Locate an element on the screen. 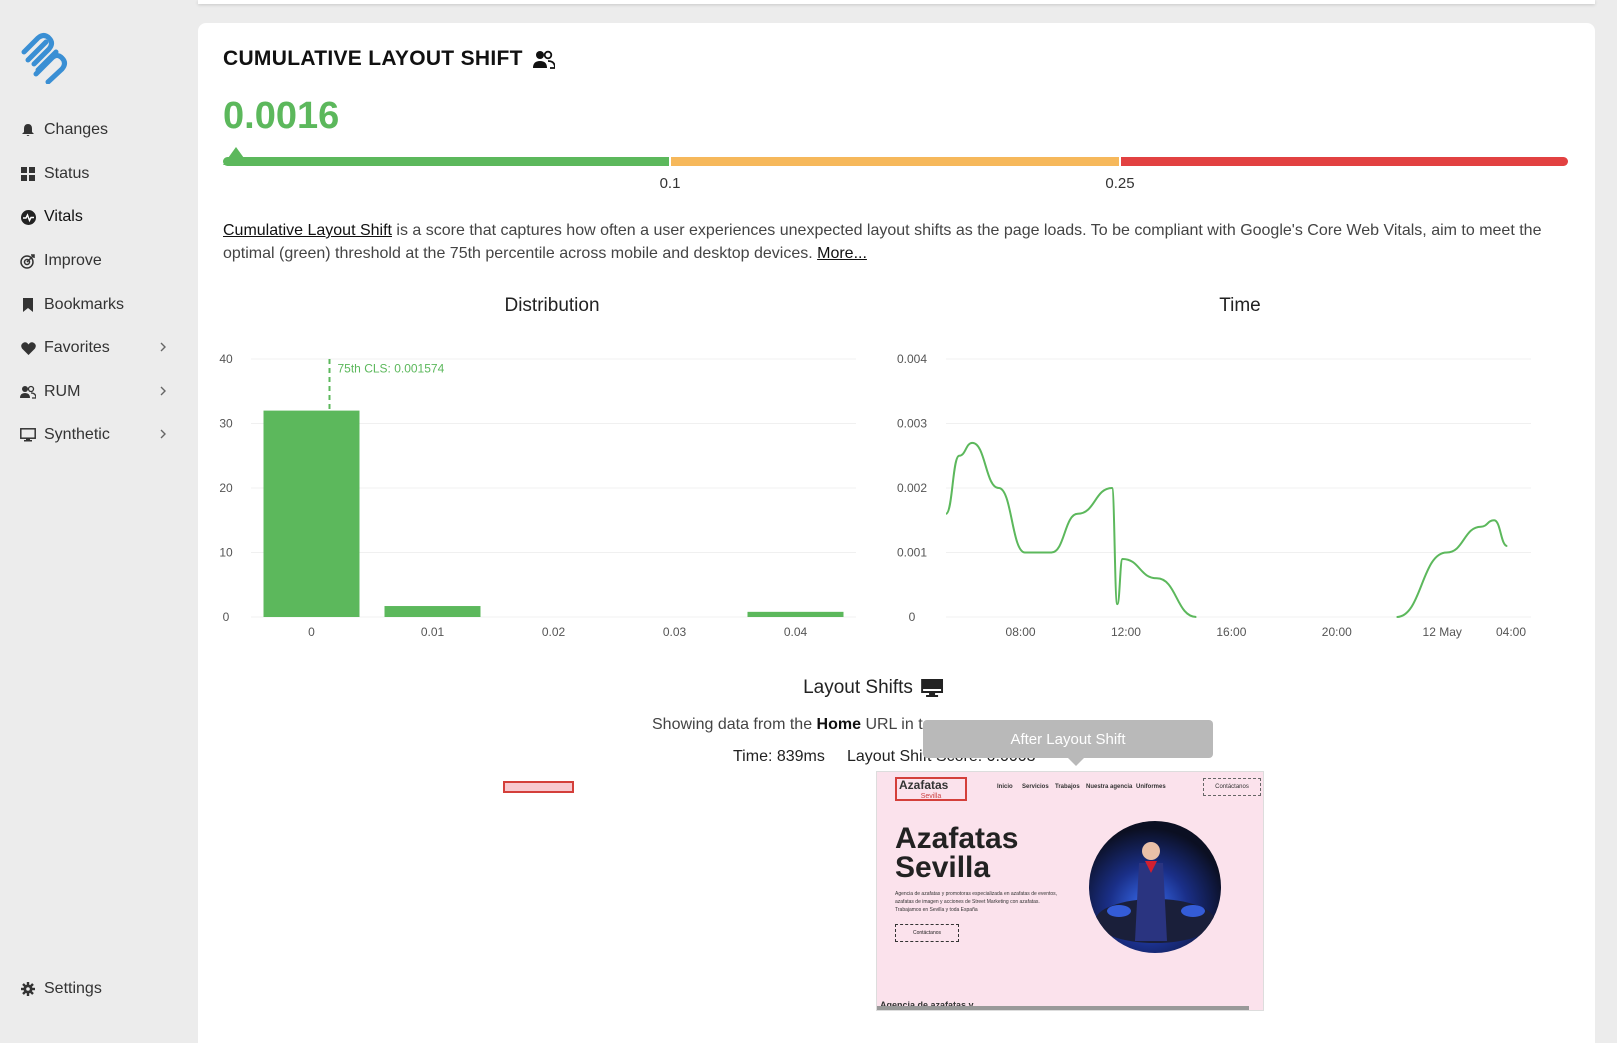  bar-0.01 is located at coordinates (432, 611).